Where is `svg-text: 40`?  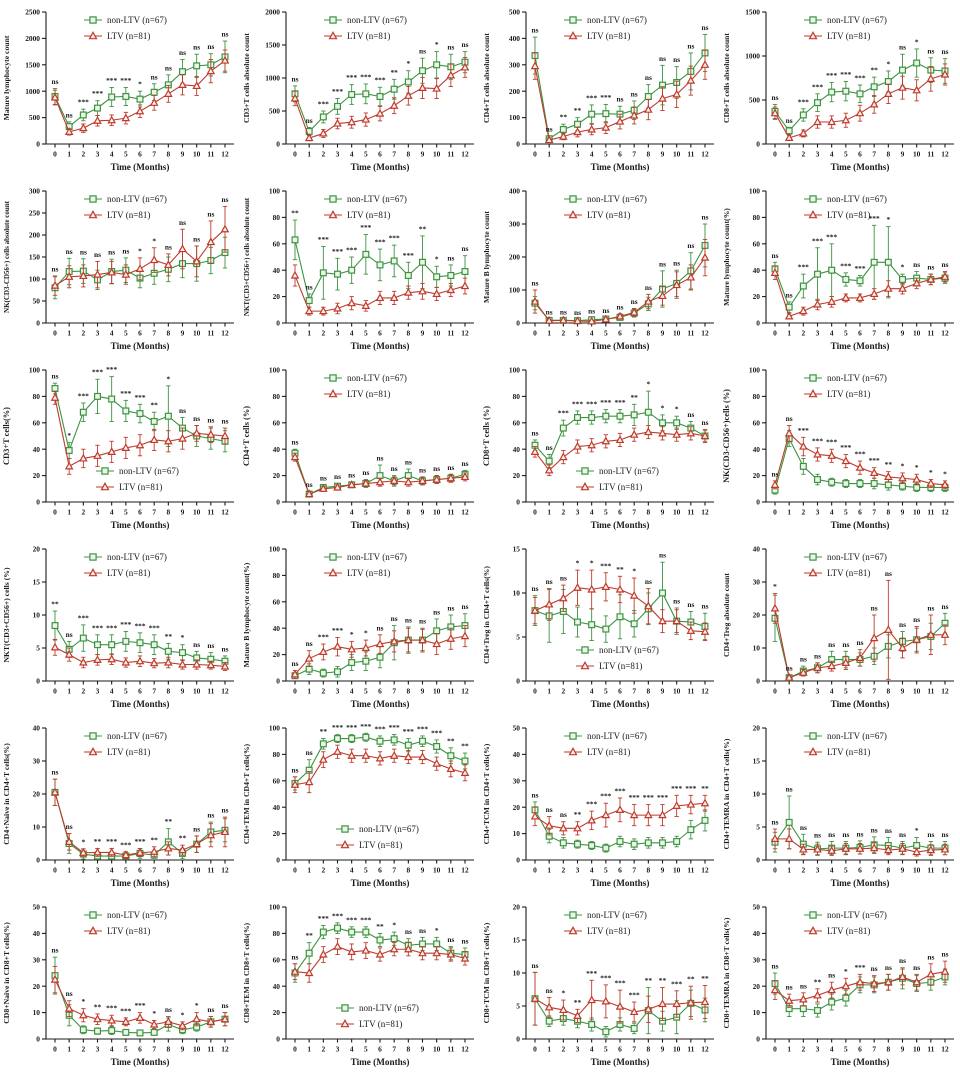 svg-text: 40 is located at coordinates (37, 728).